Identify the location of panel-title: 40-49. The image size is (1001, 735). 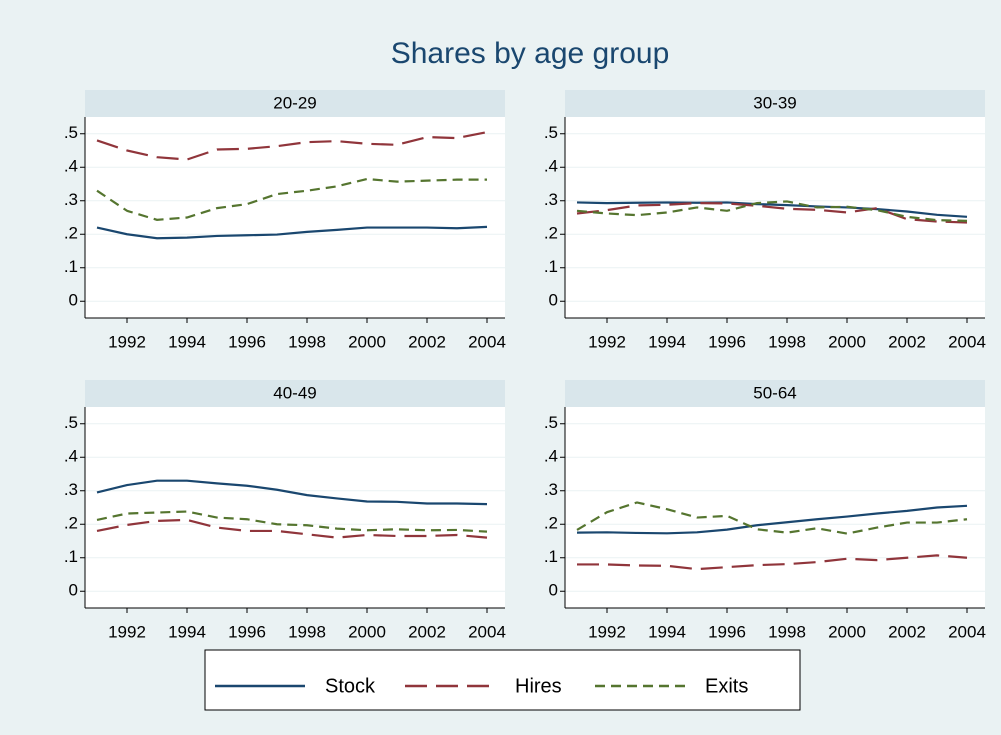
(294, 392).